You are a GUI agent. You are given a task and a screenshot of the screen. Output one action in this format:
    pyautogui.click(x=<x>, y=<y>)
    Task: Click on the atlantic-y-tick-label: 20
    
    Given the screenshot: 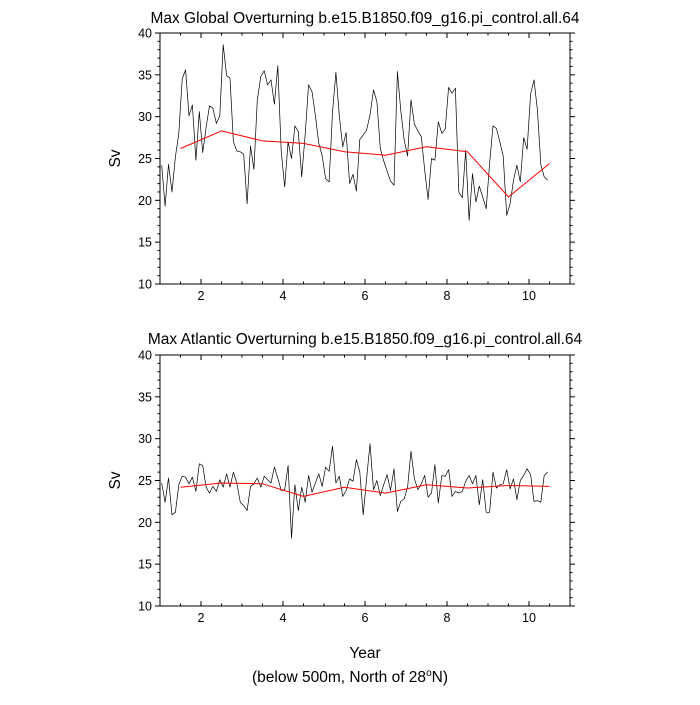 What is the action you would take?
    pyautogui.click(x=145, y=523)
    